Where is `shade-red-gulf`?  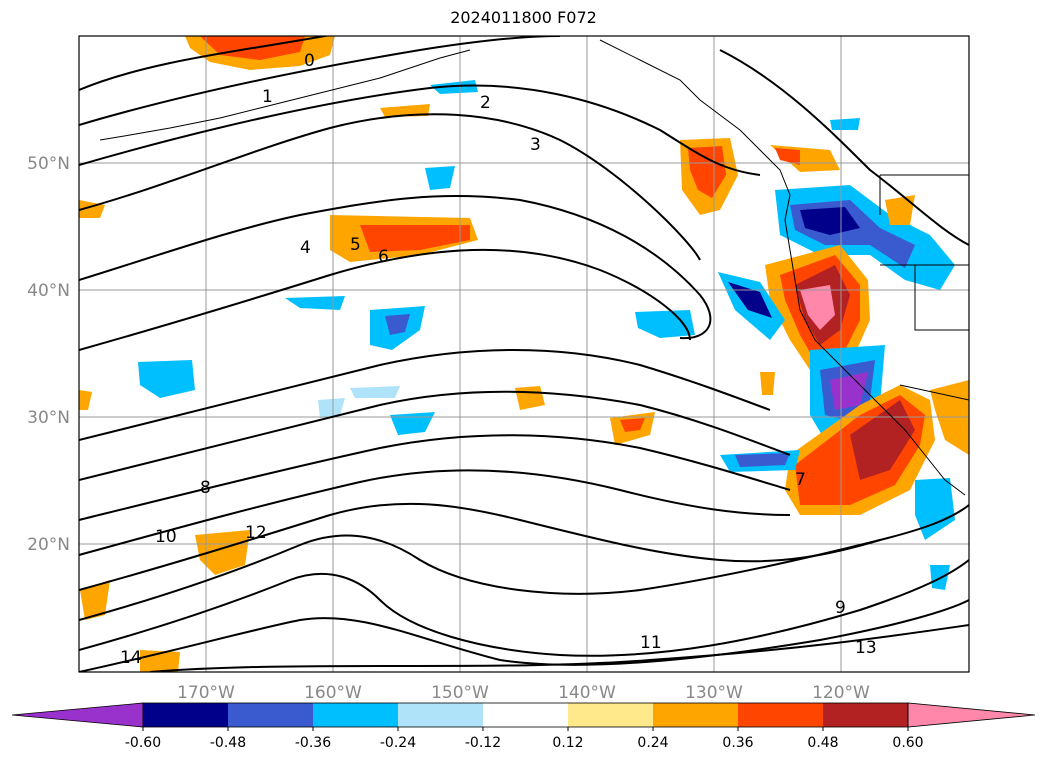
shade-red-gulf is located at coordinates (707, 172).